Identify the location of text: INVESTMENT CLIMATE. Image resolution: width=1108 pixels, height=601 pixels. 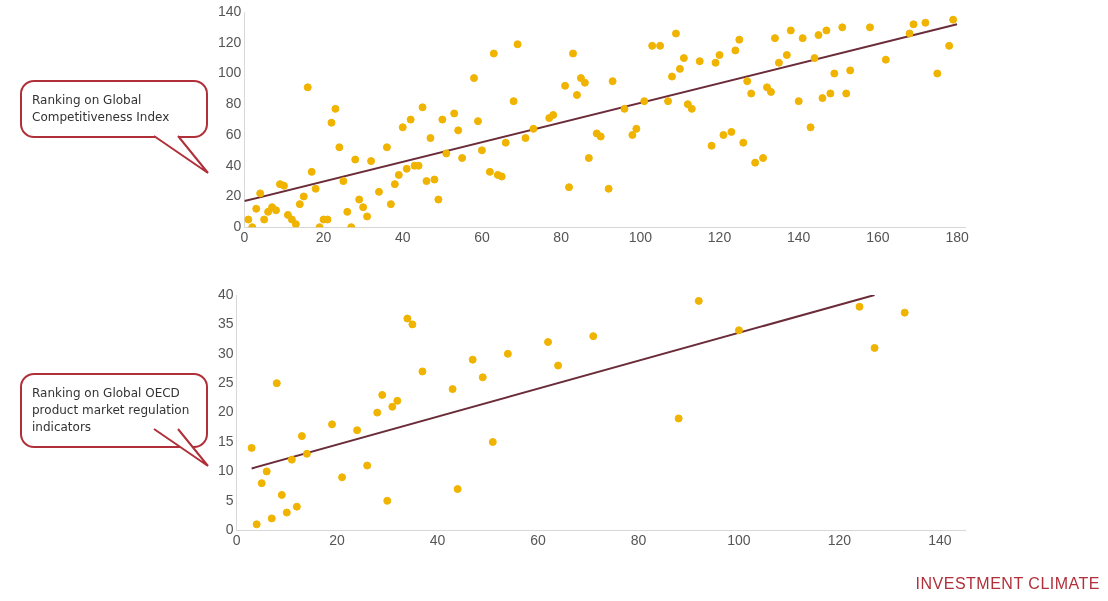
(1007, 584).